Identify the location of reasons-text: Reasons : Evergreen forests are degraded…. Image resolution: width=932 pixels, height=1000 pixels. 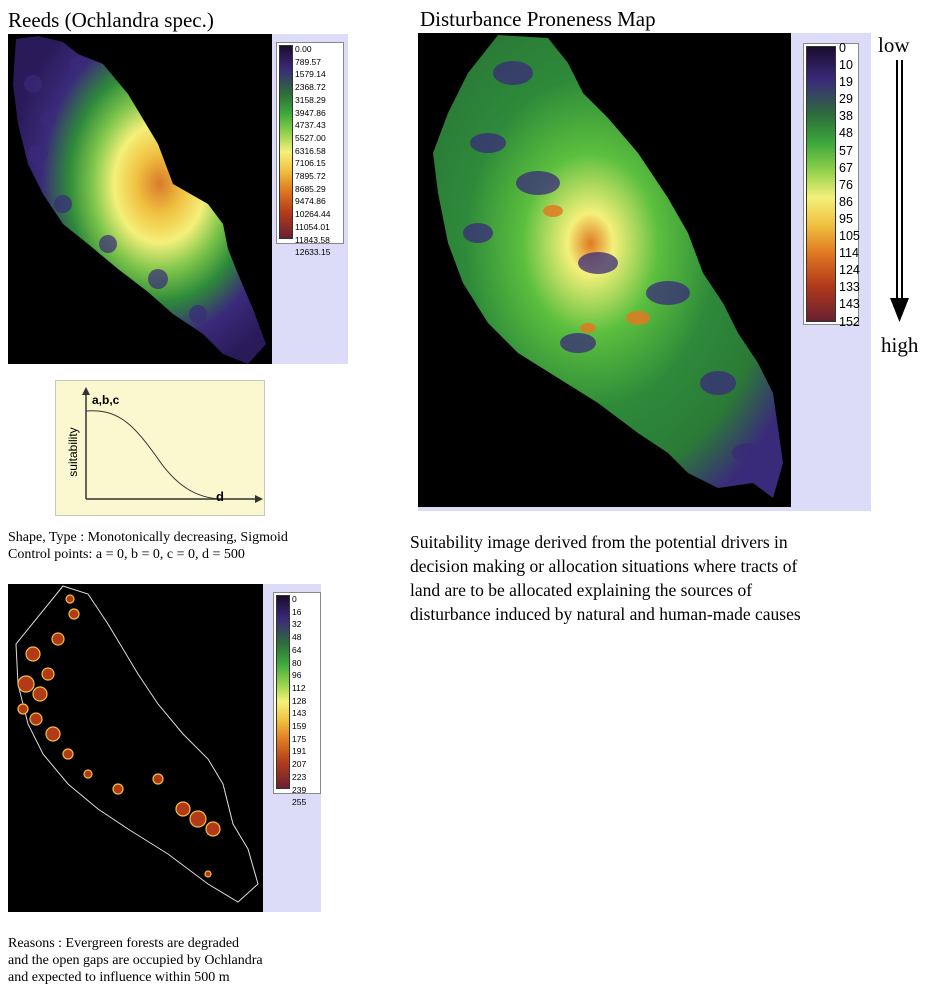
(135, 960).